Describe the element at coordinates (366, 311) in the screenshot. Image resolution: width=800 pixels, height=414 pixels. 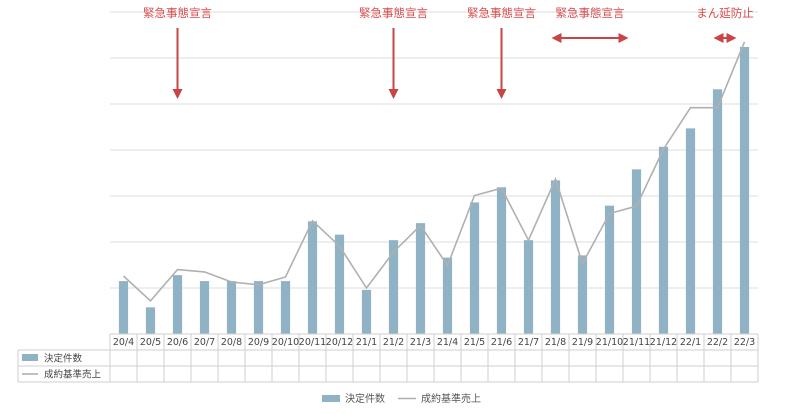
I see `bar-21/1` at that location.